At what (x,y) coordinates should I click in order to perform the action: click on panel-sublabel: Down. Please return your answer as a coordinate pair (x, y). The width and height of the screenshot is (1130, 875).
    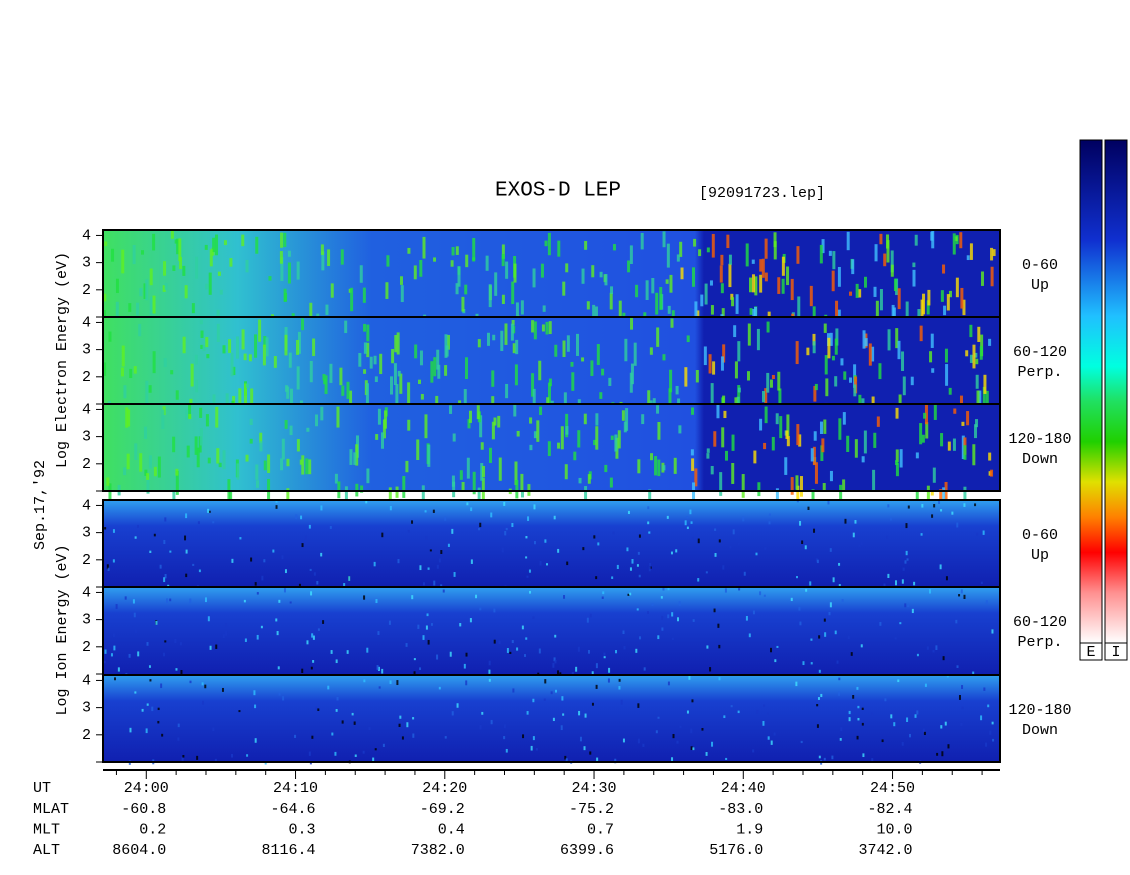
    Looking at the image, I should click on (1040, 730).